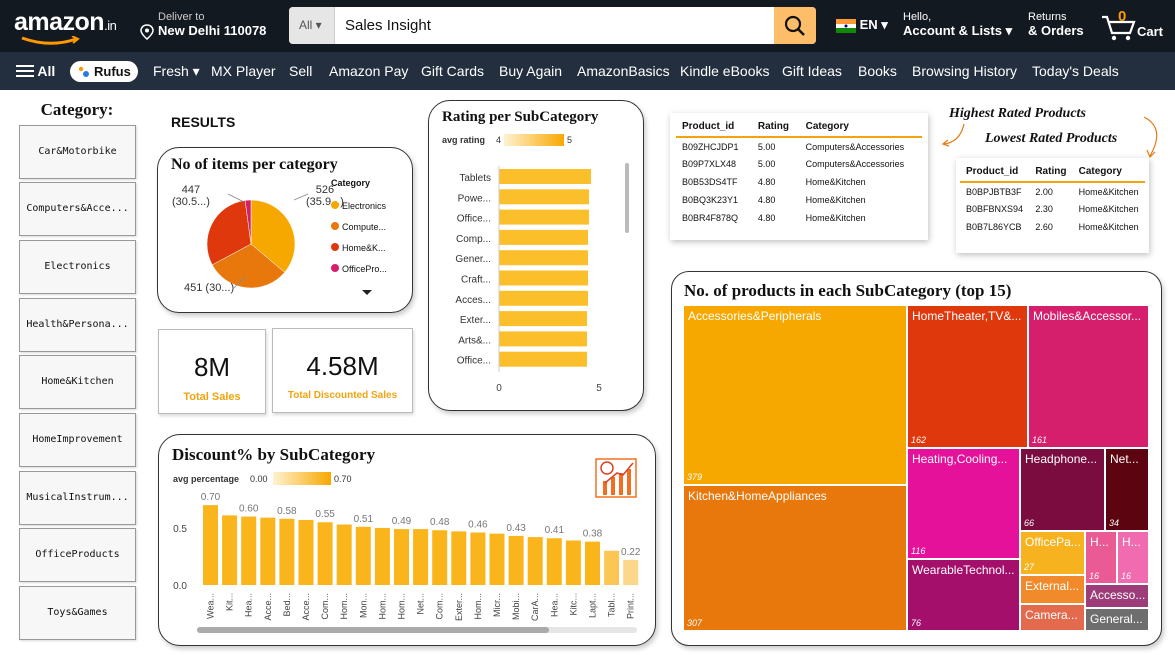 The image size is (1175, 655). I want to click on treemap-cell: Mobiles&Accessor... 161, so click(1088, 376).